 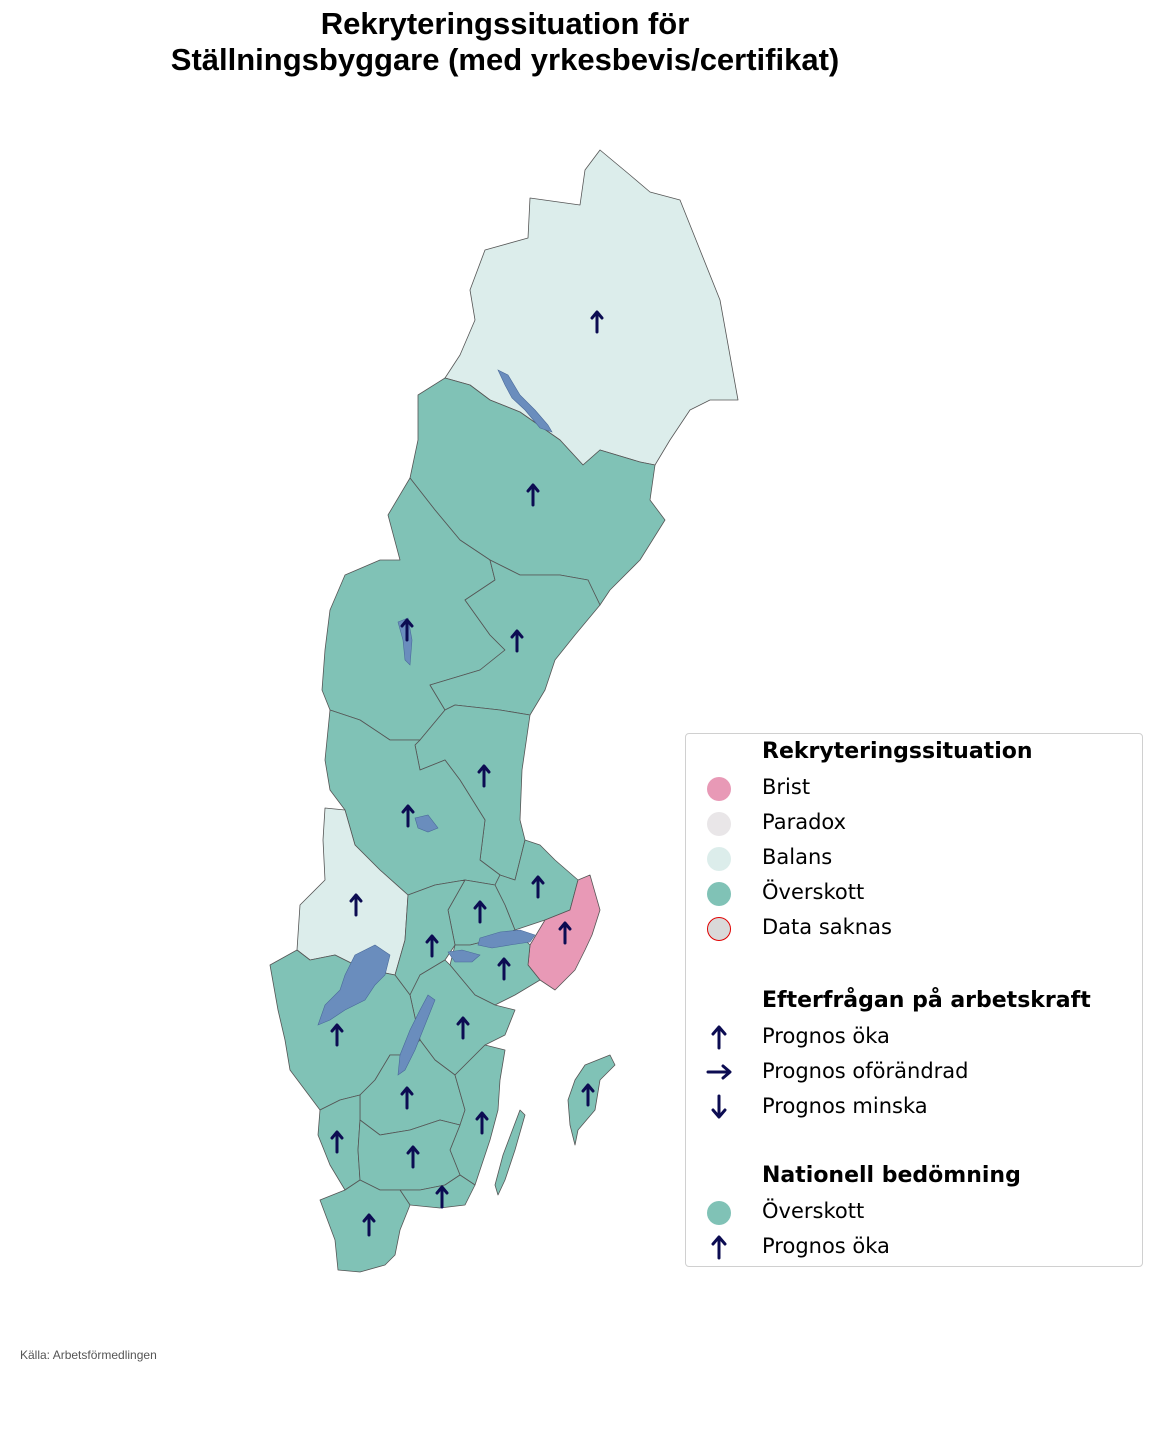 I want to click on region-skane, so click(x=365, y=1226).